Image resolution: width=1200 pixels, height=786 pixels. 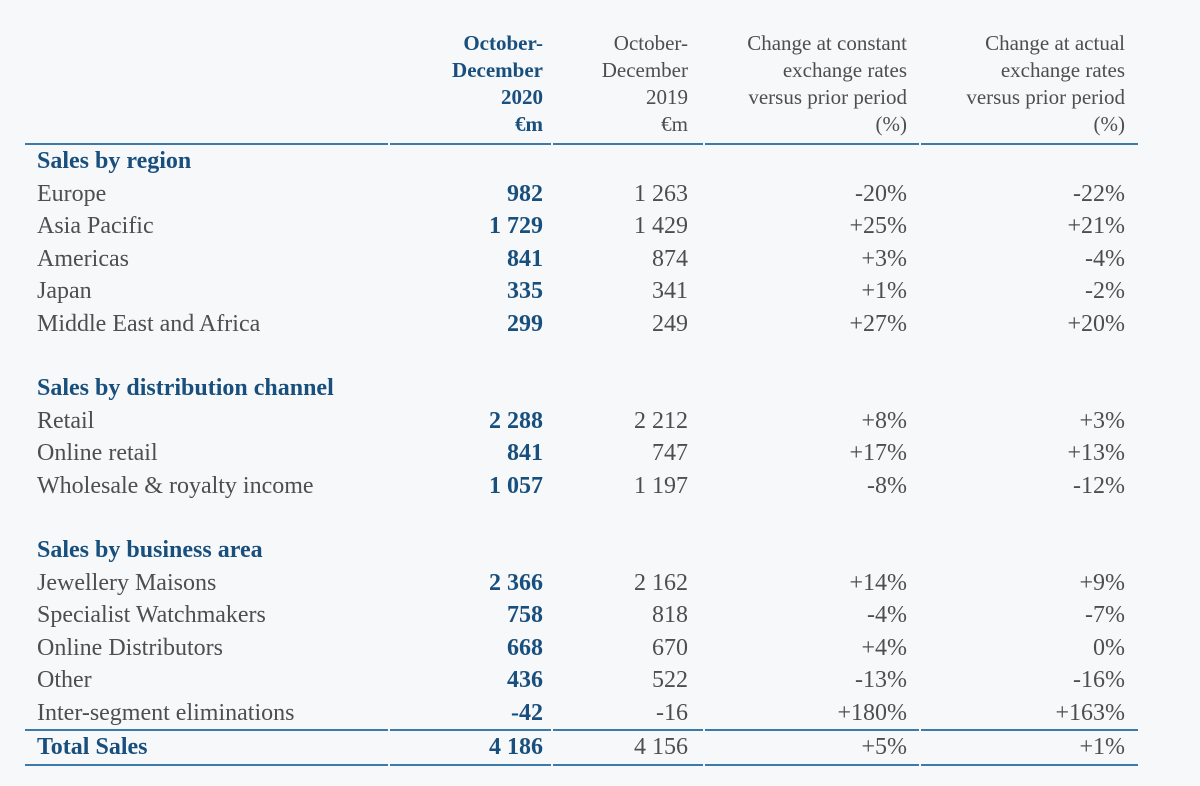 I want to click on value-2019-cell: 1 197, so click(x=661, y=485).